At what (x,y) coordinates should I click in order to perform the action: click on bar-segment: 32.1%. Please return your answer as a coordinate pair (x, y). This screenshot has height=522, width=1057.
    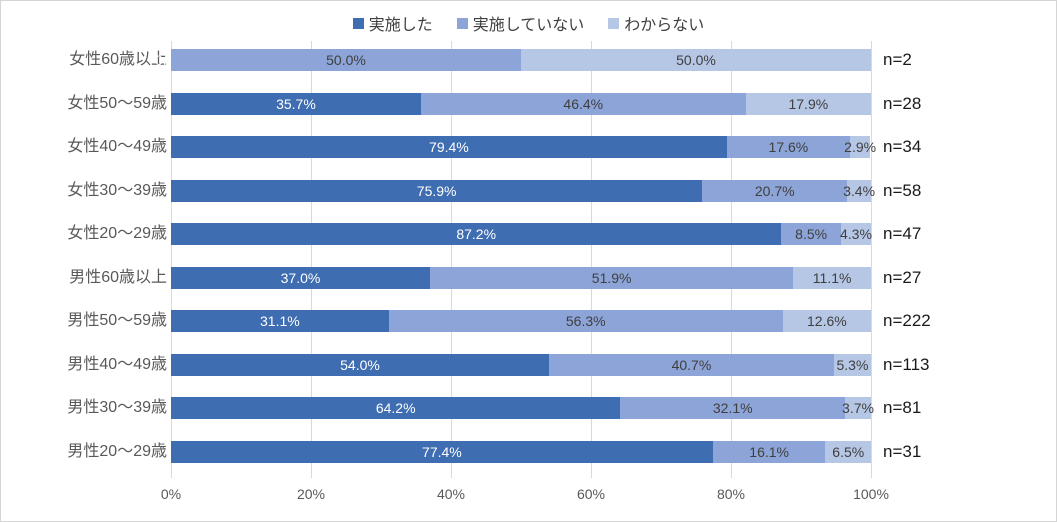
    Looking at the image, I should click on (733, 408).